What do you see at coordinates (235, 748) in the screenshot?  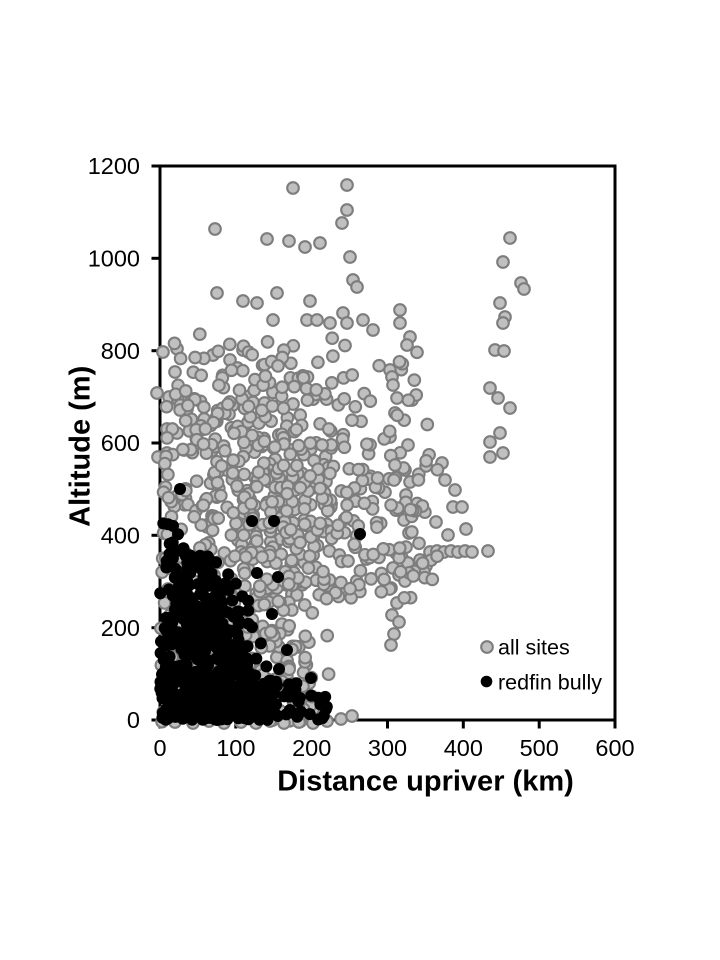 I see `svg-text: 100` at bounding box center [235, 748].